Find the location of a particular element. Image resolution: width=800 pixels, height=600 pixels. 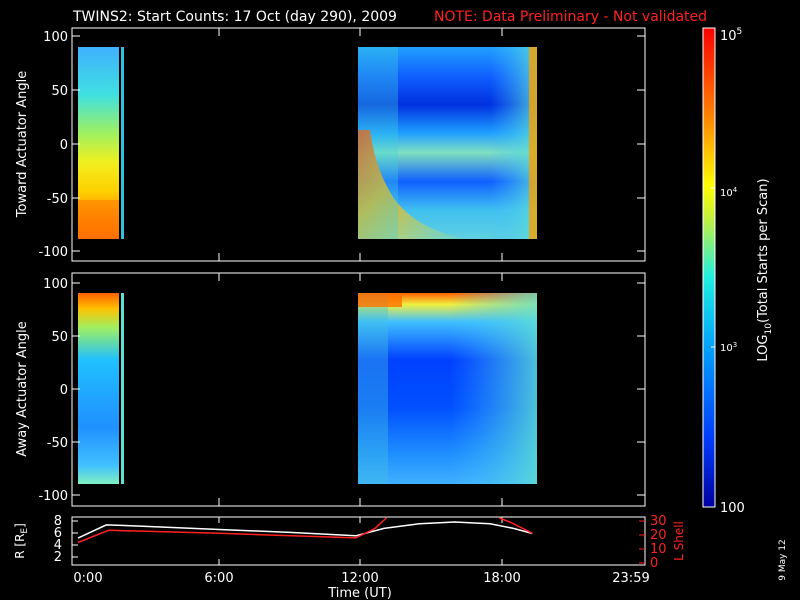

orbit-xticks is located at coordinates (360, 541).